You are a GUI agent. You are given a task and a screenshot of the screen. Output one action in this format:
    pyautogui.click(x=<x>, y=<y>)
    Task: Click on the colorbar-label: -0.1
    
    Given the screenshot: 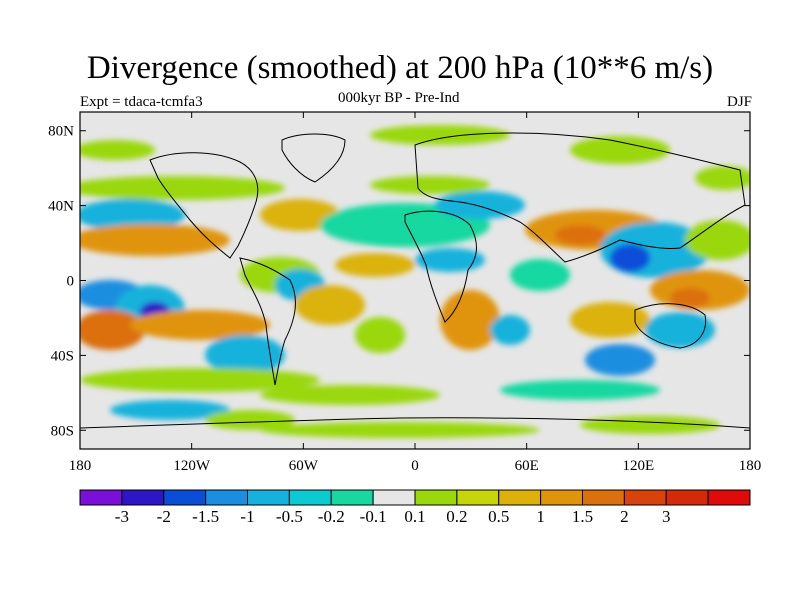 What is the action you would take?
    pyautogui.click(x=373, y=516)
    